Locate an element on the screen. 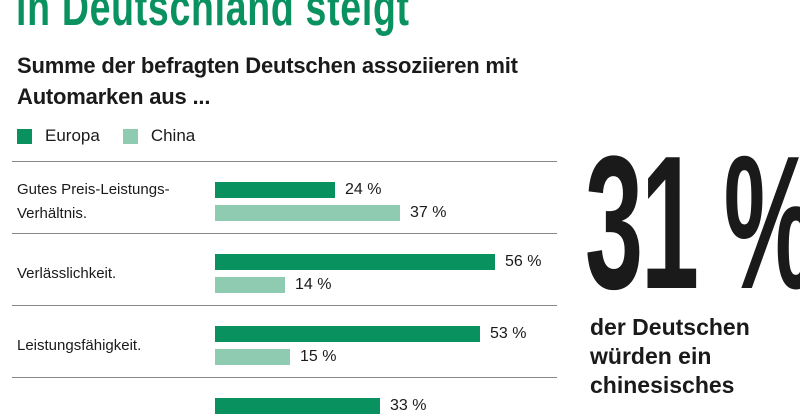  data-label: 37 % is located at coordinates (428, 212).